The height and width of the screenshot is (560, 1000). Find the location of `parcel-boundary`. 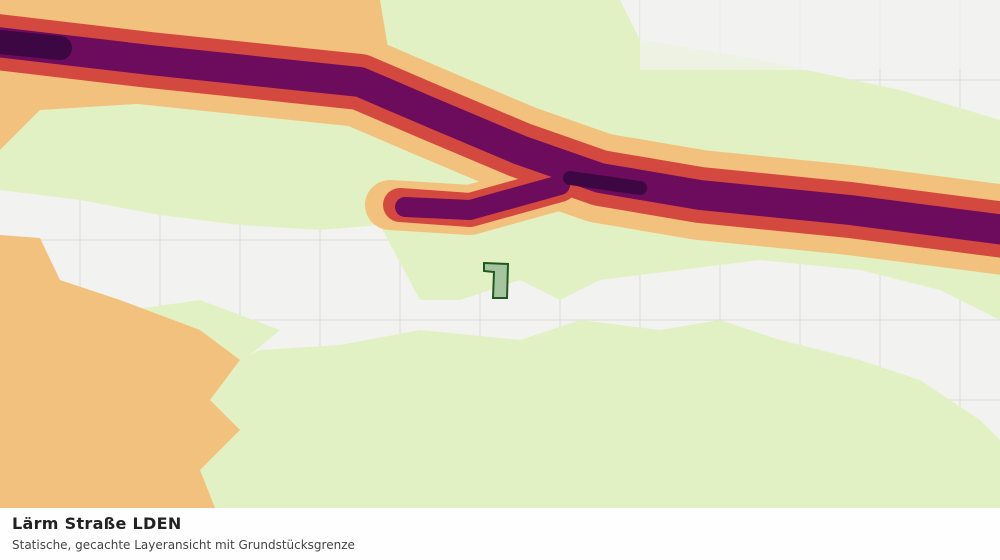

parcel-boundary is located at coordinates (496, 280).